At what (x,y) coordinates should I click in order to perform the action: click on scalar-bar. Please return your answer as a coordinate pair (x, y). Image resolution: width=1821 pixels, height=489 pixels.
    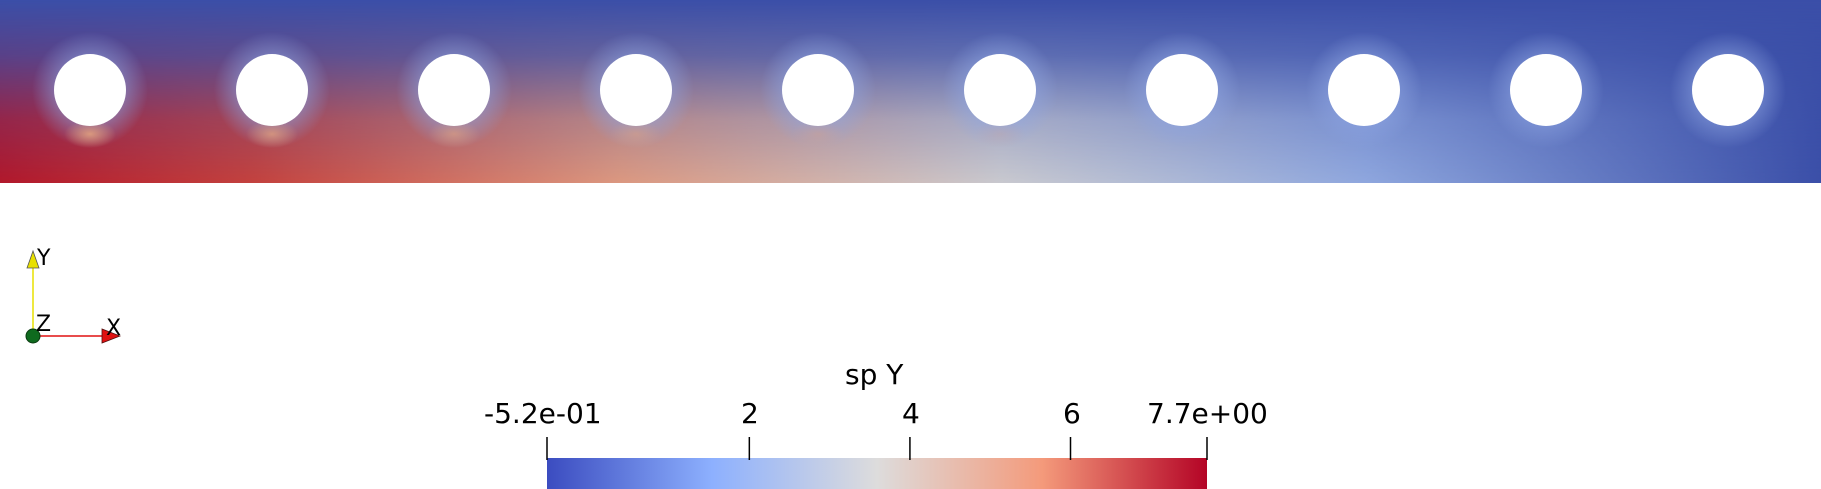
    Looking at the image, I should click on (877, 463).